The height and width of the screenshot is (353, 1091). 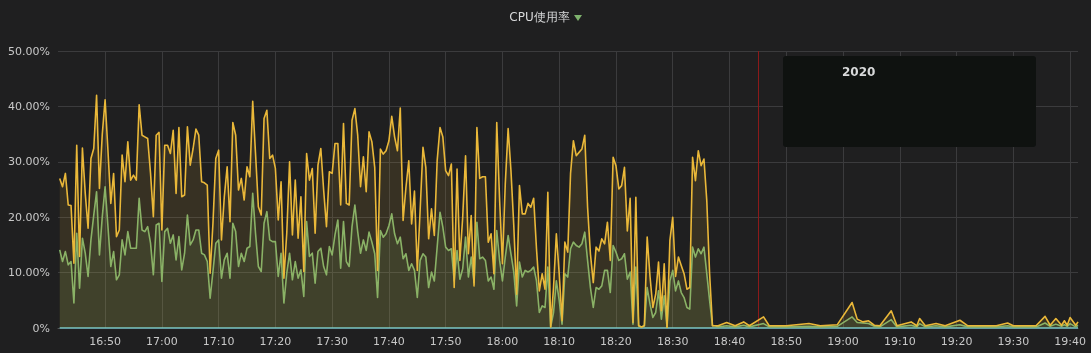 I want to click on x-tick-label: 18:30, so click(x=672, y=341).